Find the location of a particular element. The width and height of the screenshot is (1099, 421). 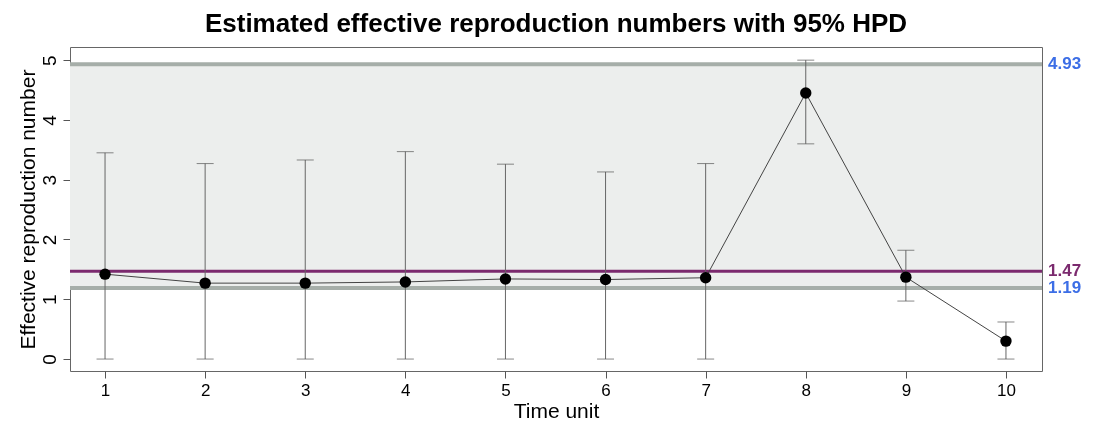

y-tick-label: 3 is located at coordinates (49, 180).